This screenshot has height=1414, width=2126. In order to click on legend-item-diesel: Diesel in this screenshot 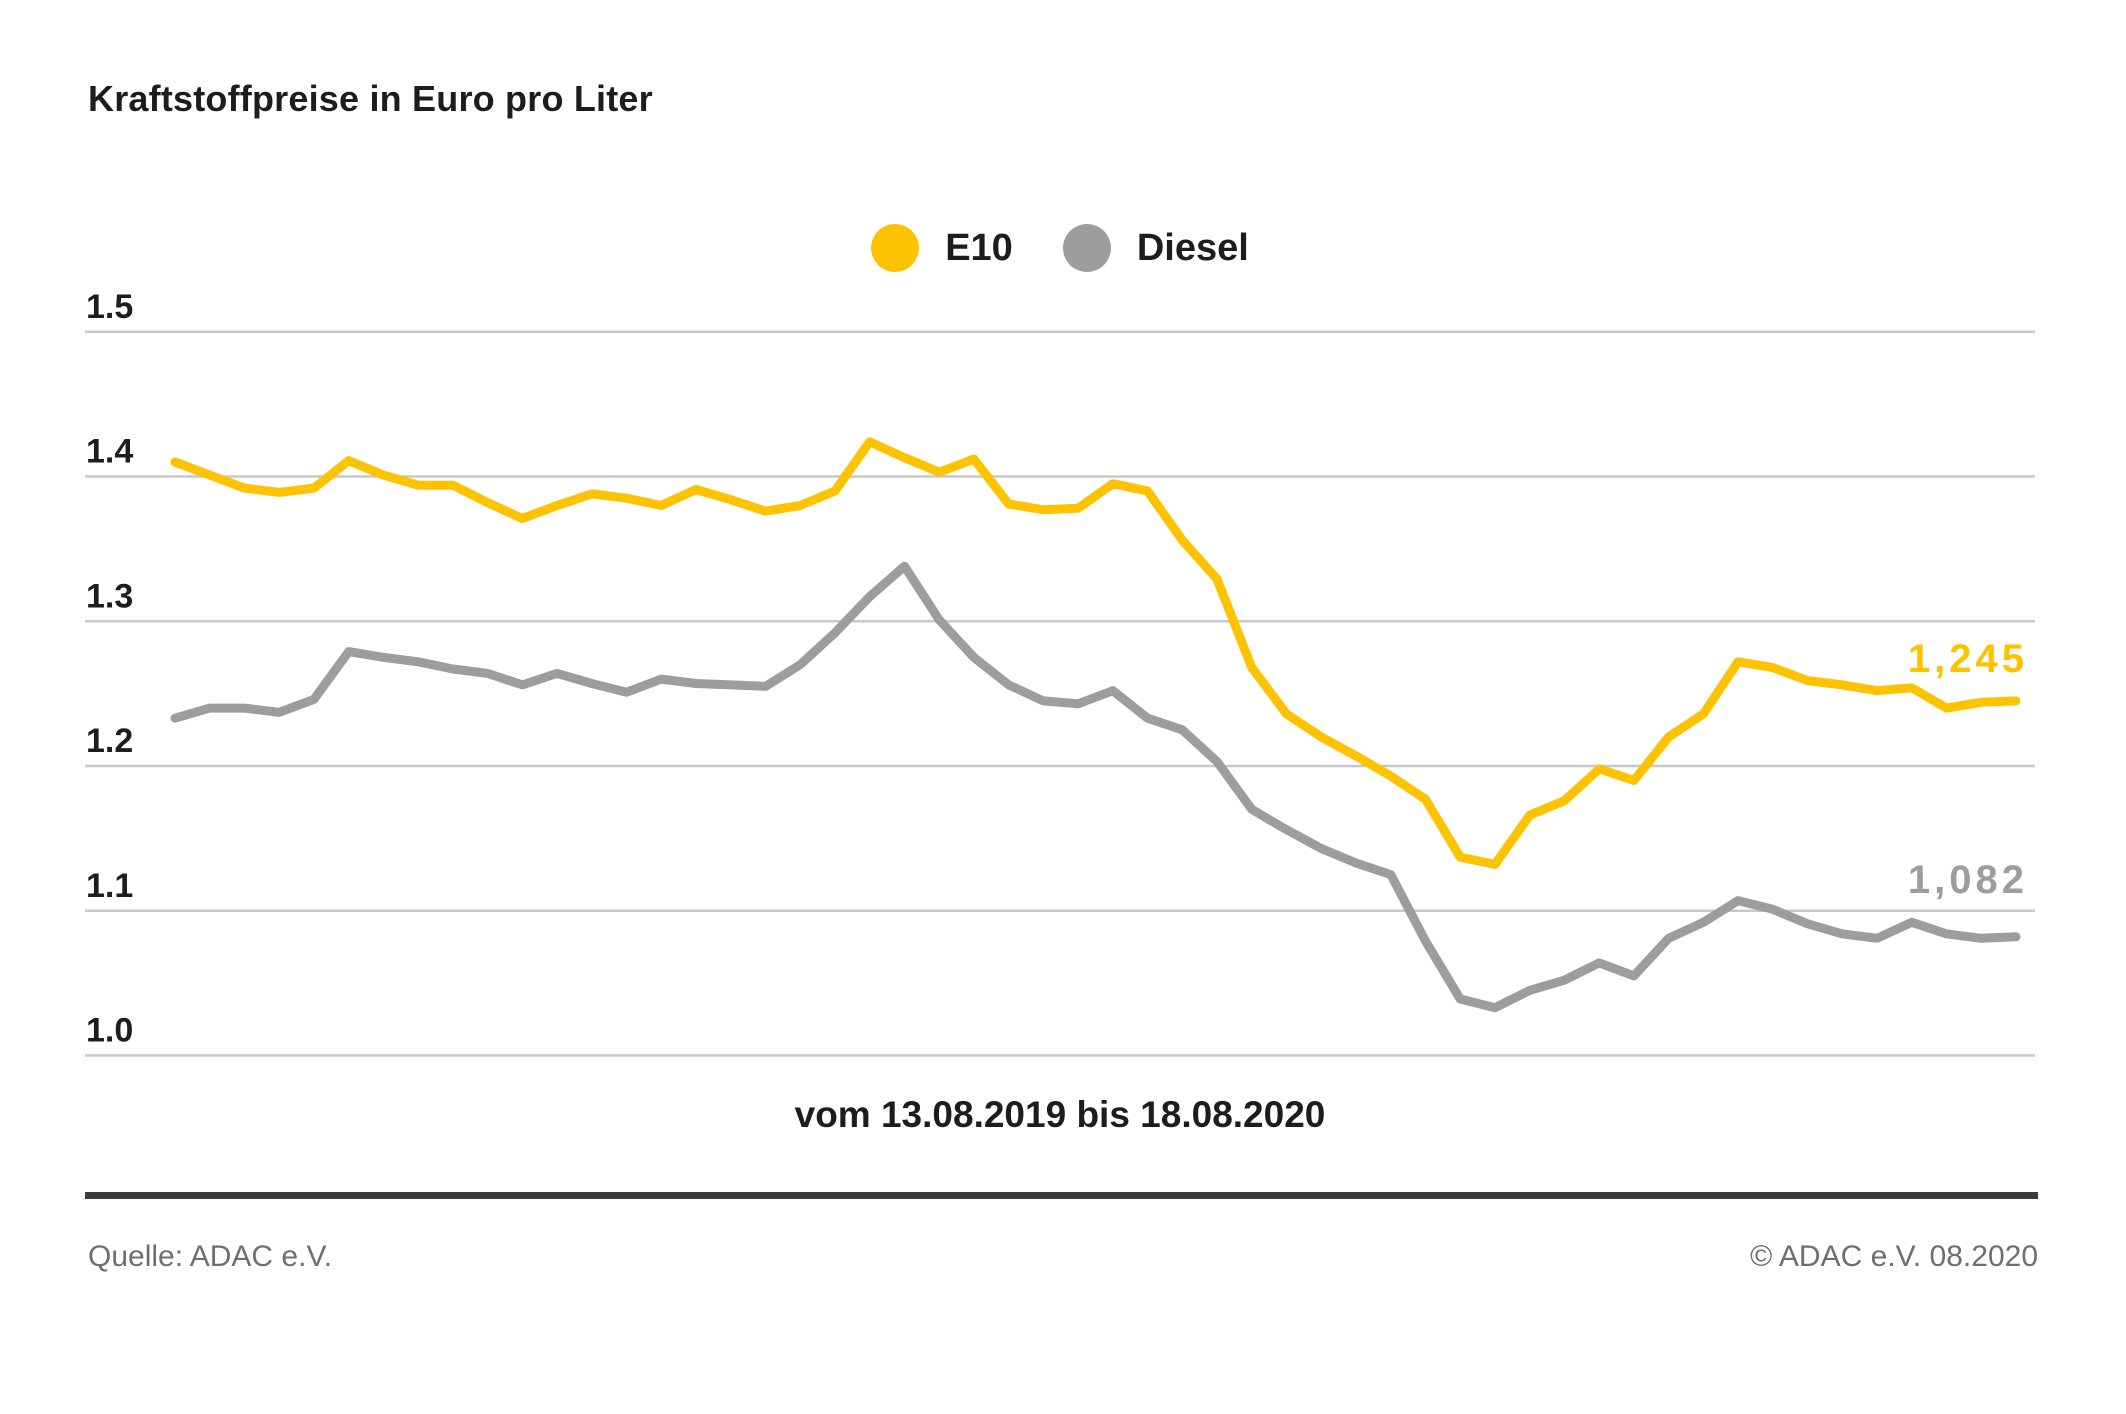, I will do `click(1155, 248)`.